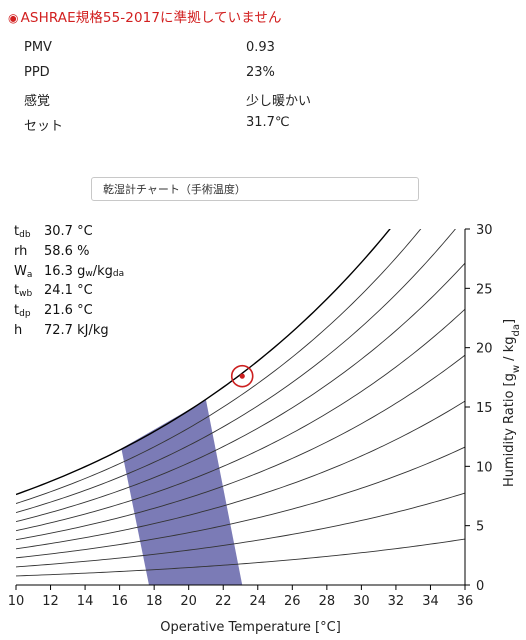 This screenshot has height=640, width=526. I want to click on x-tick-label: 12, so click(50, 601).